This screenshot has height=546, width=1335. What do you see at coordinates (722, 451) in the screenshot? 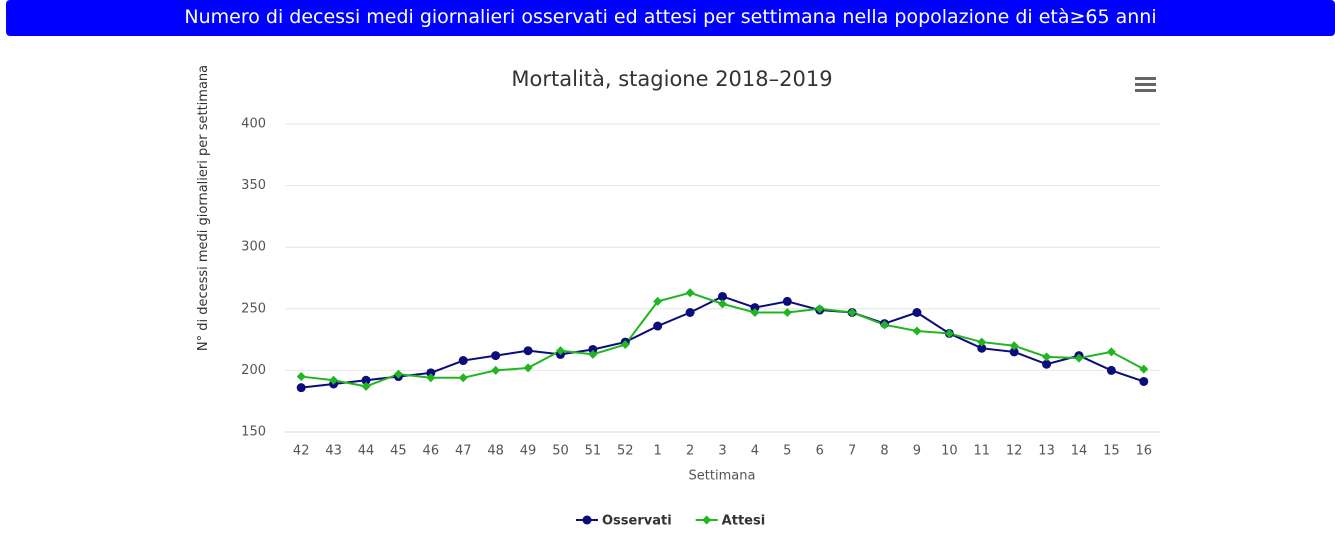
I see `x-tick-label: 3` at bounding box center [722, 451].